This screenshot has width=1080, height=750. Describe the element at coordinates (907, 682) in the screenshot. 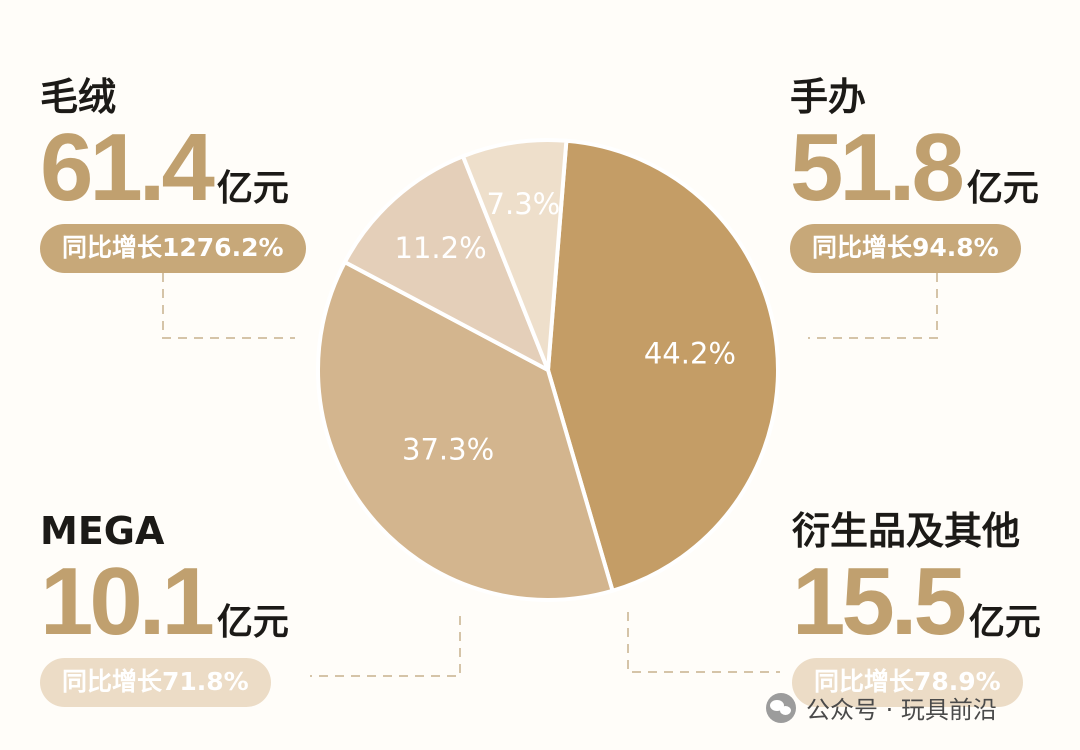

I see `growth-badge-derivatives: 同比增长78.9%` at that location.